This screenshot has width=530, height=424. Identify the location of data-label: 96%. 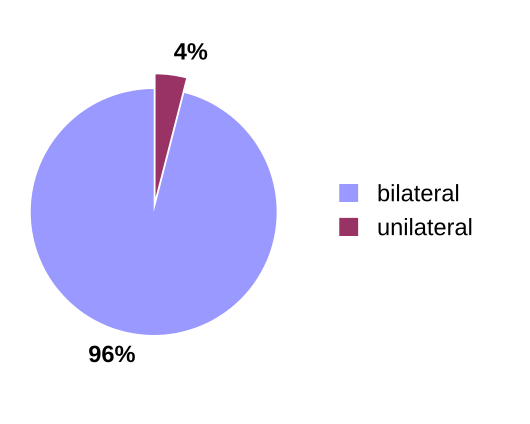
(112, 354).